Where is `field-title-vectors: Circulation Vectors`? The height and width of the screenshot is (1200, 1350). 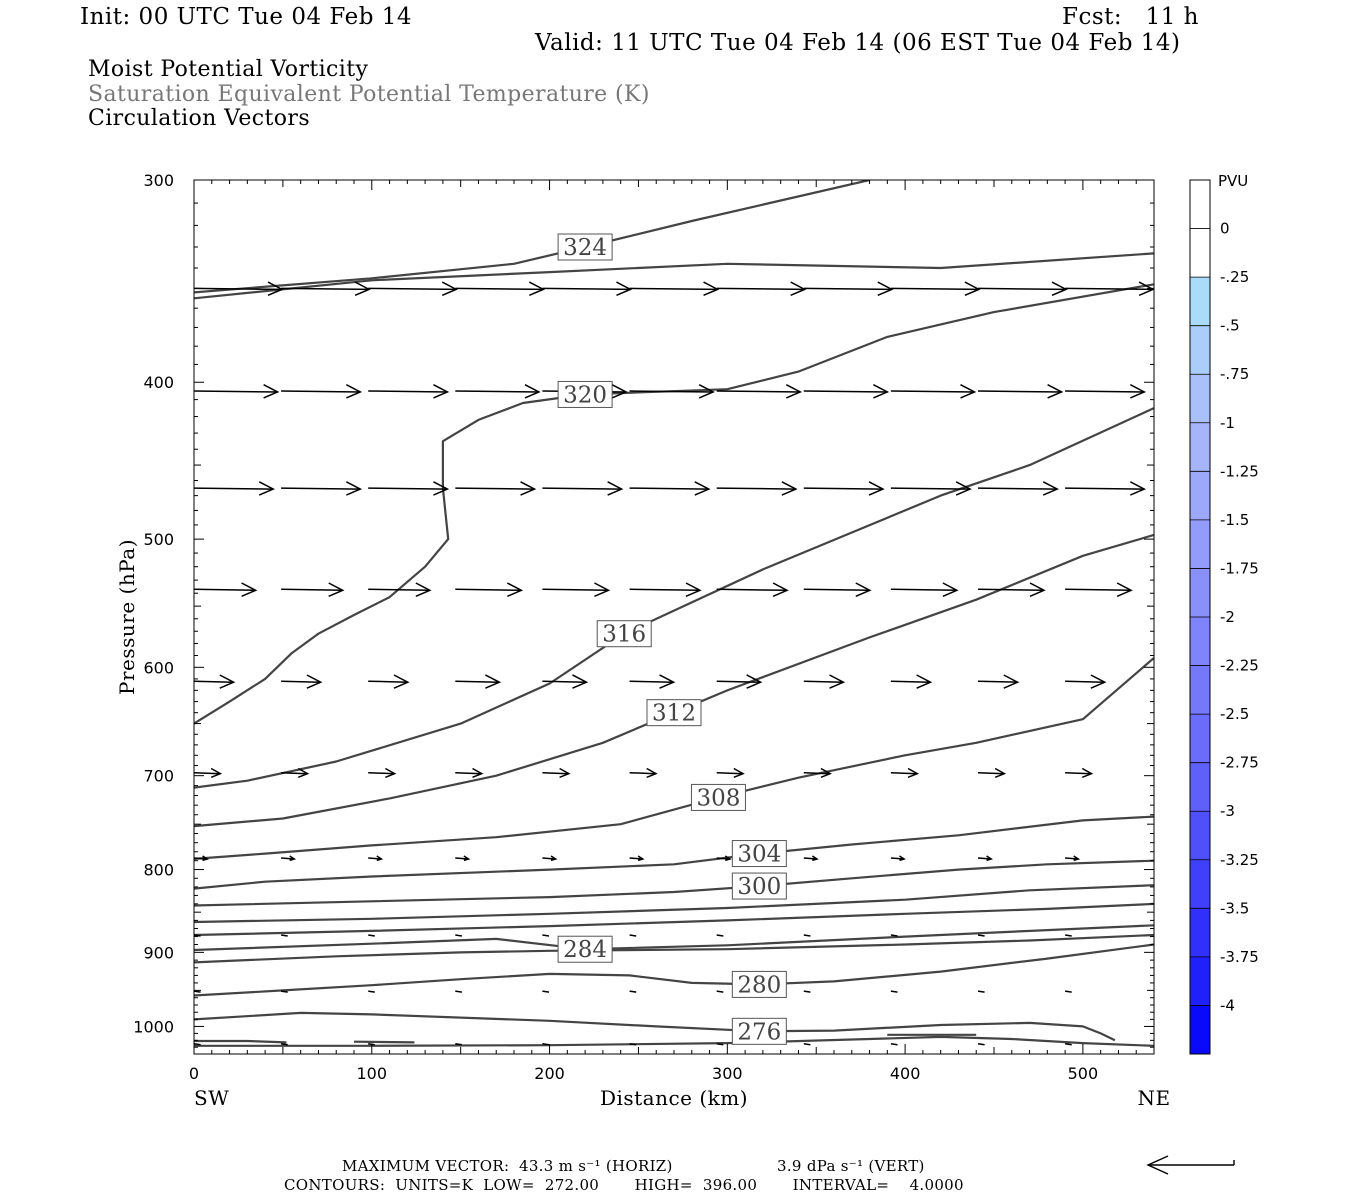 field-title-vectors: Circulation Vectors is located at coordinates (199, 118).